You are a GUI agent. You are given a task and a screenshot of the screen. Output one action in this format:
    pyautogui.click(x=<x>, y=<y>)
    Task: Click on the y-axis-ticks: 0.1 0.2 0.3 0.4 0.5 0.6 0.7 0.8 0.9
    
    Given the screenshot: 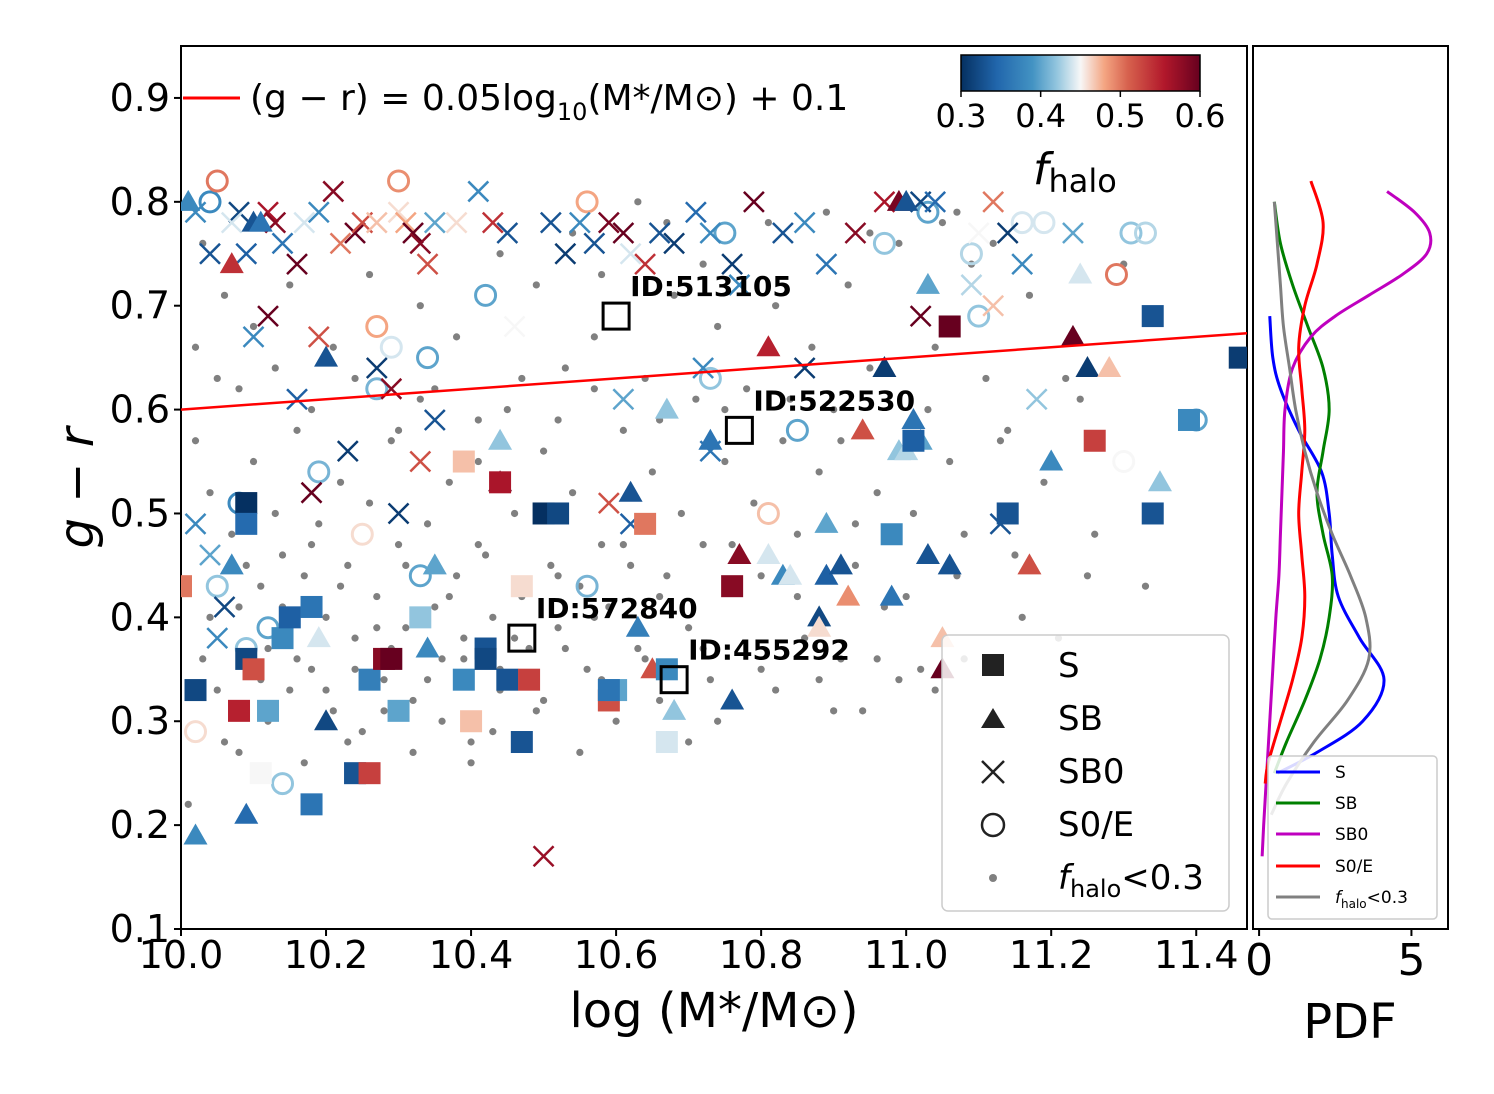 What is the action you would take?
    pyautogui.click(x=145, y=513)
    